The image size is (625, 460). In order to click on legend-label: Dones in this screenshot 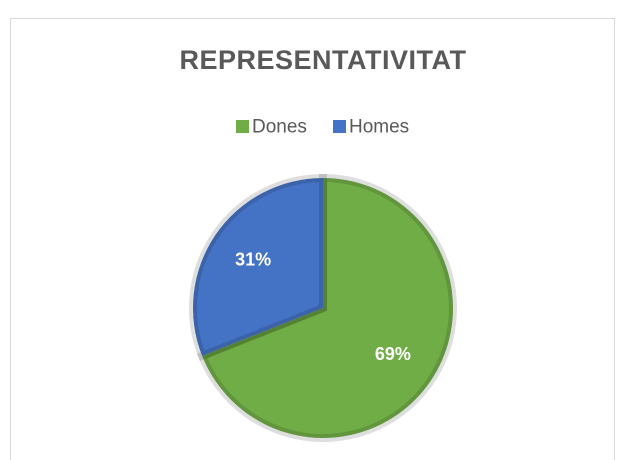, I will do `click(279, 127)`.